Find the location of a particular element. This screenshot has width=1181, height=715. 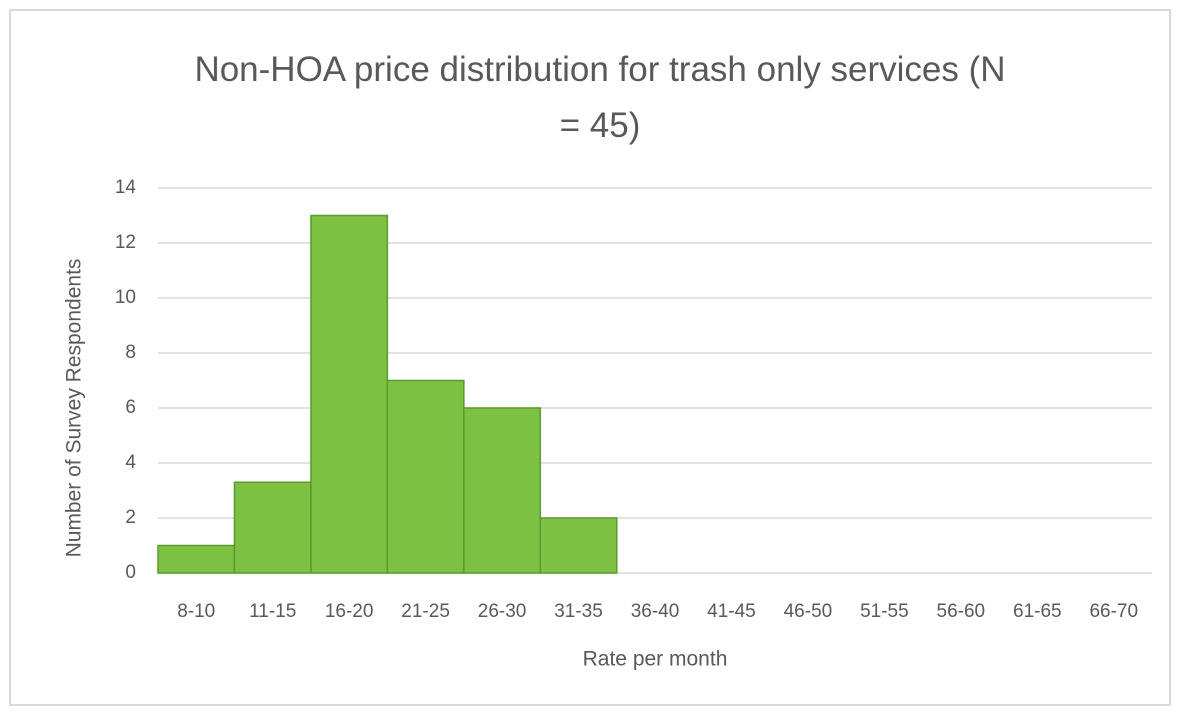

y-tick-label: 2 is located at coordinates (130, 517).